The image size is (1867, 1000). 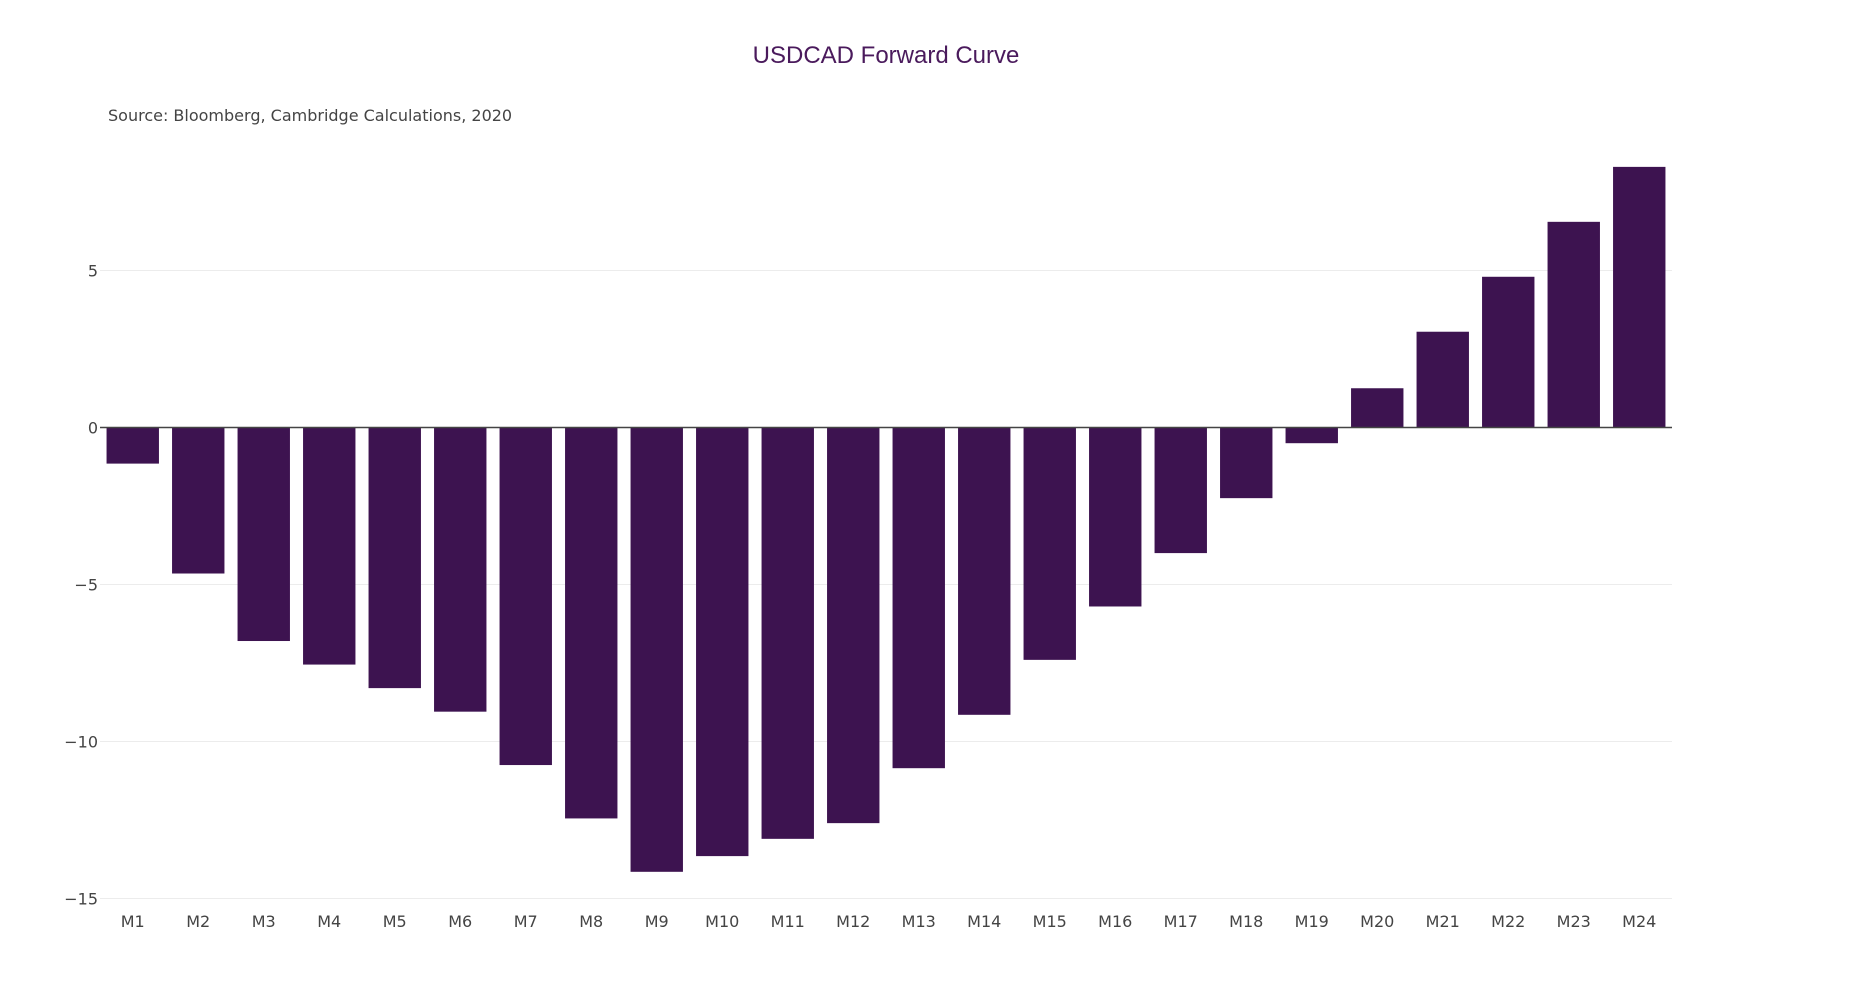 I want to click on bar-m17, so click(x=1180, y=490).